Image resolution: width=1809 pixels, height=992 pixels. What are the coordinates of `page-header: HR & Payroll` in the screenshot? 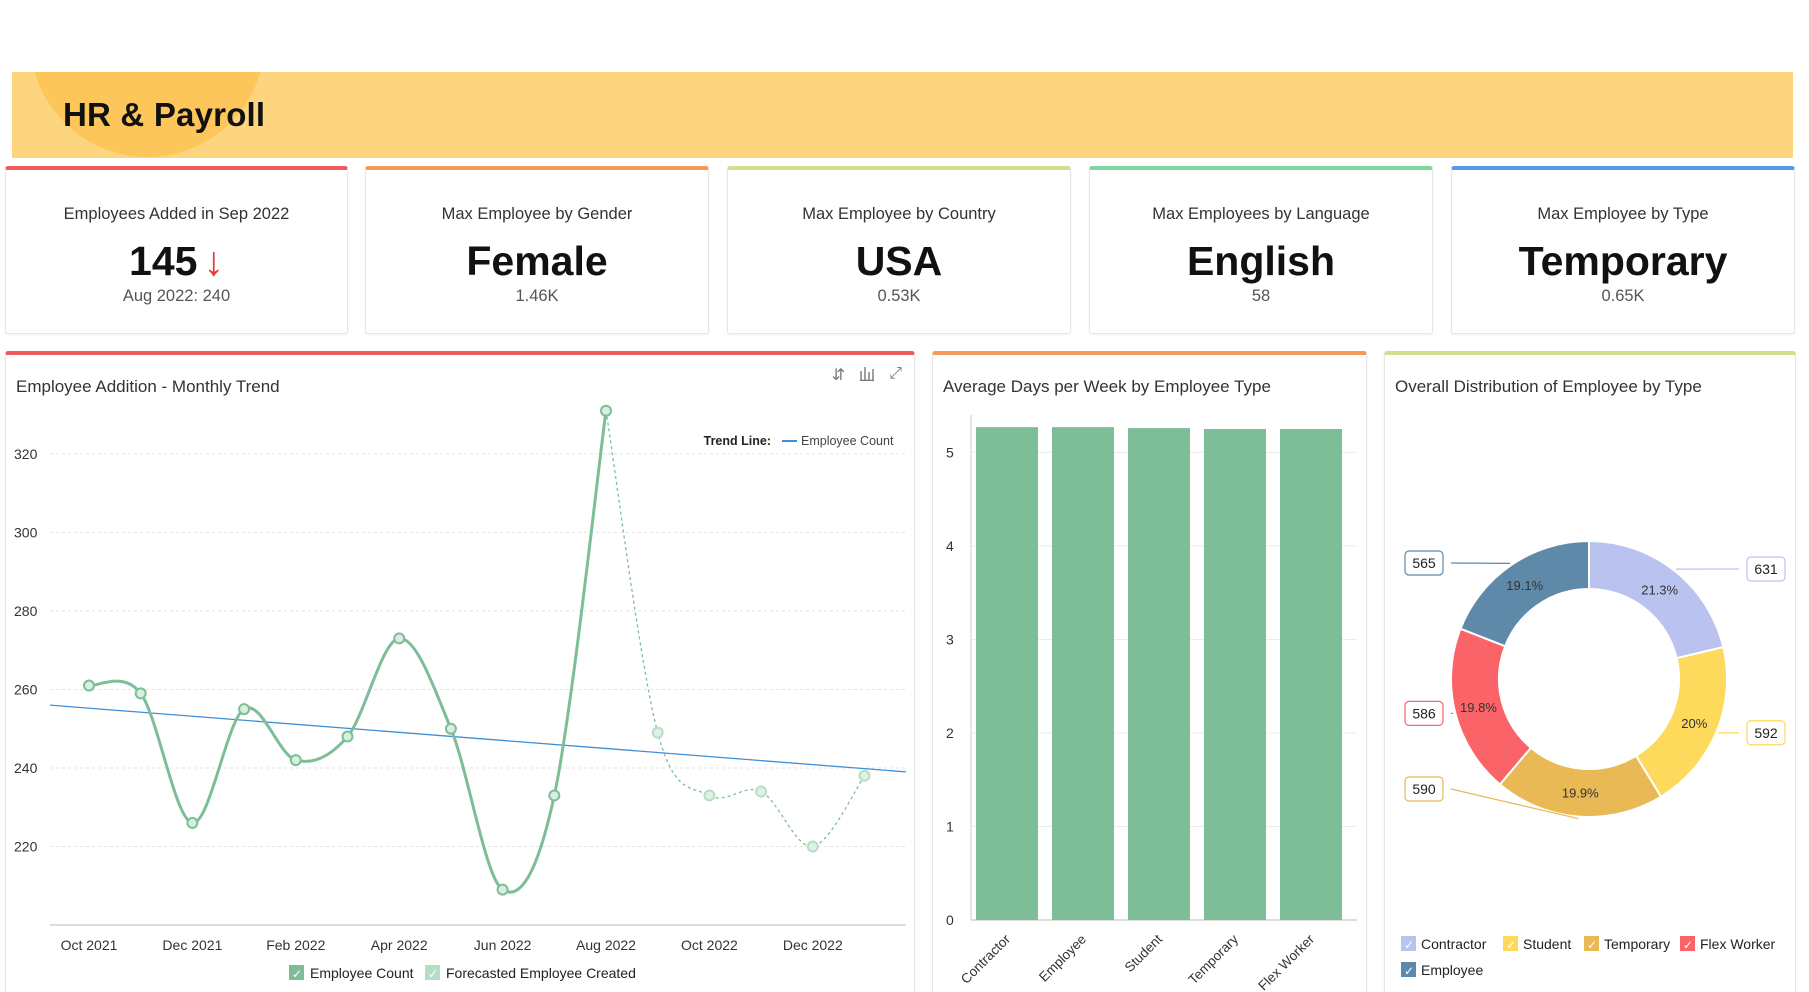 It's located at (902, 115).